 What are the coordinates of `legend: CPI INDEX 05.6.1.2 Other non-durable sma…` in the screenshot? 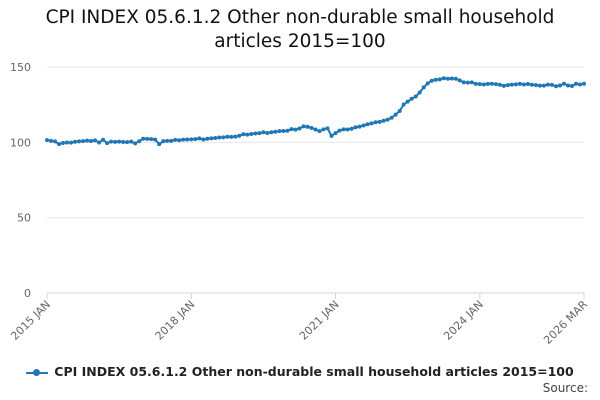 It's located at (300, 371).